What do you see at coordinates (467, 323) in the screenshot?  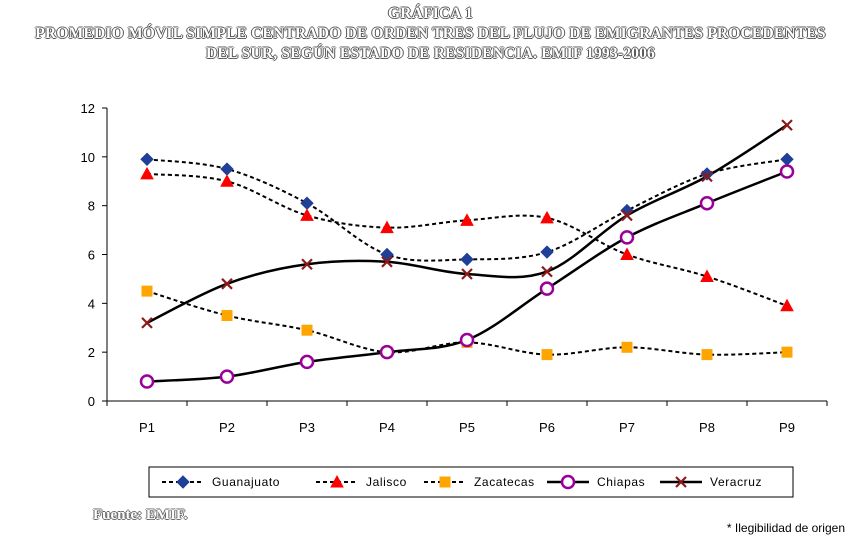 I see `series-line-zacatecas` at bounding box center [467, 323].